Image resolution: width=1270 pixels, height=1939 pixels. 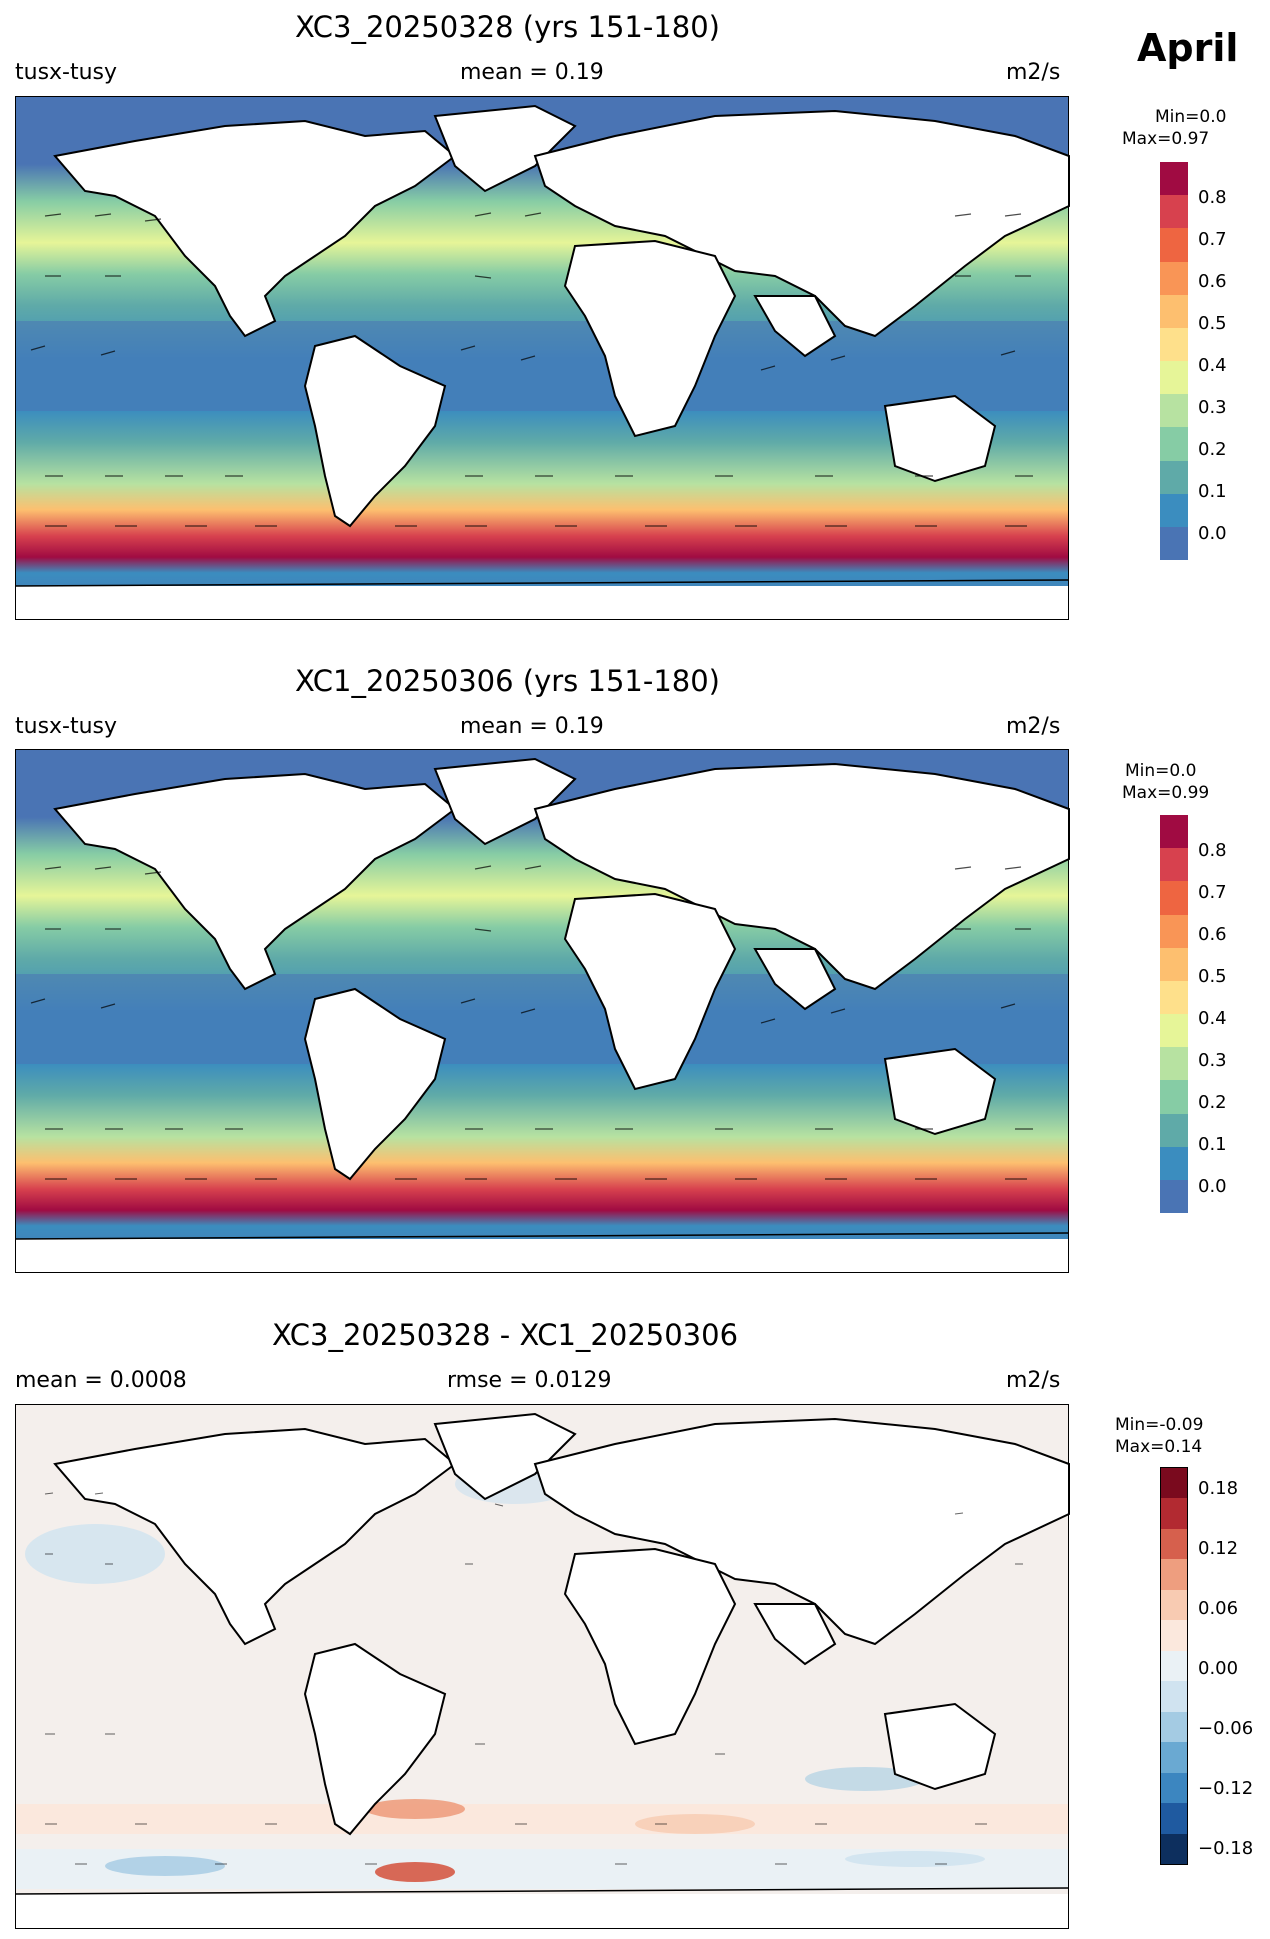 What do you see at coordinates (1212, 449) in the screenshot?
I see `panel-1-tick-label: 0.2` at bounding box center [1212, 449].